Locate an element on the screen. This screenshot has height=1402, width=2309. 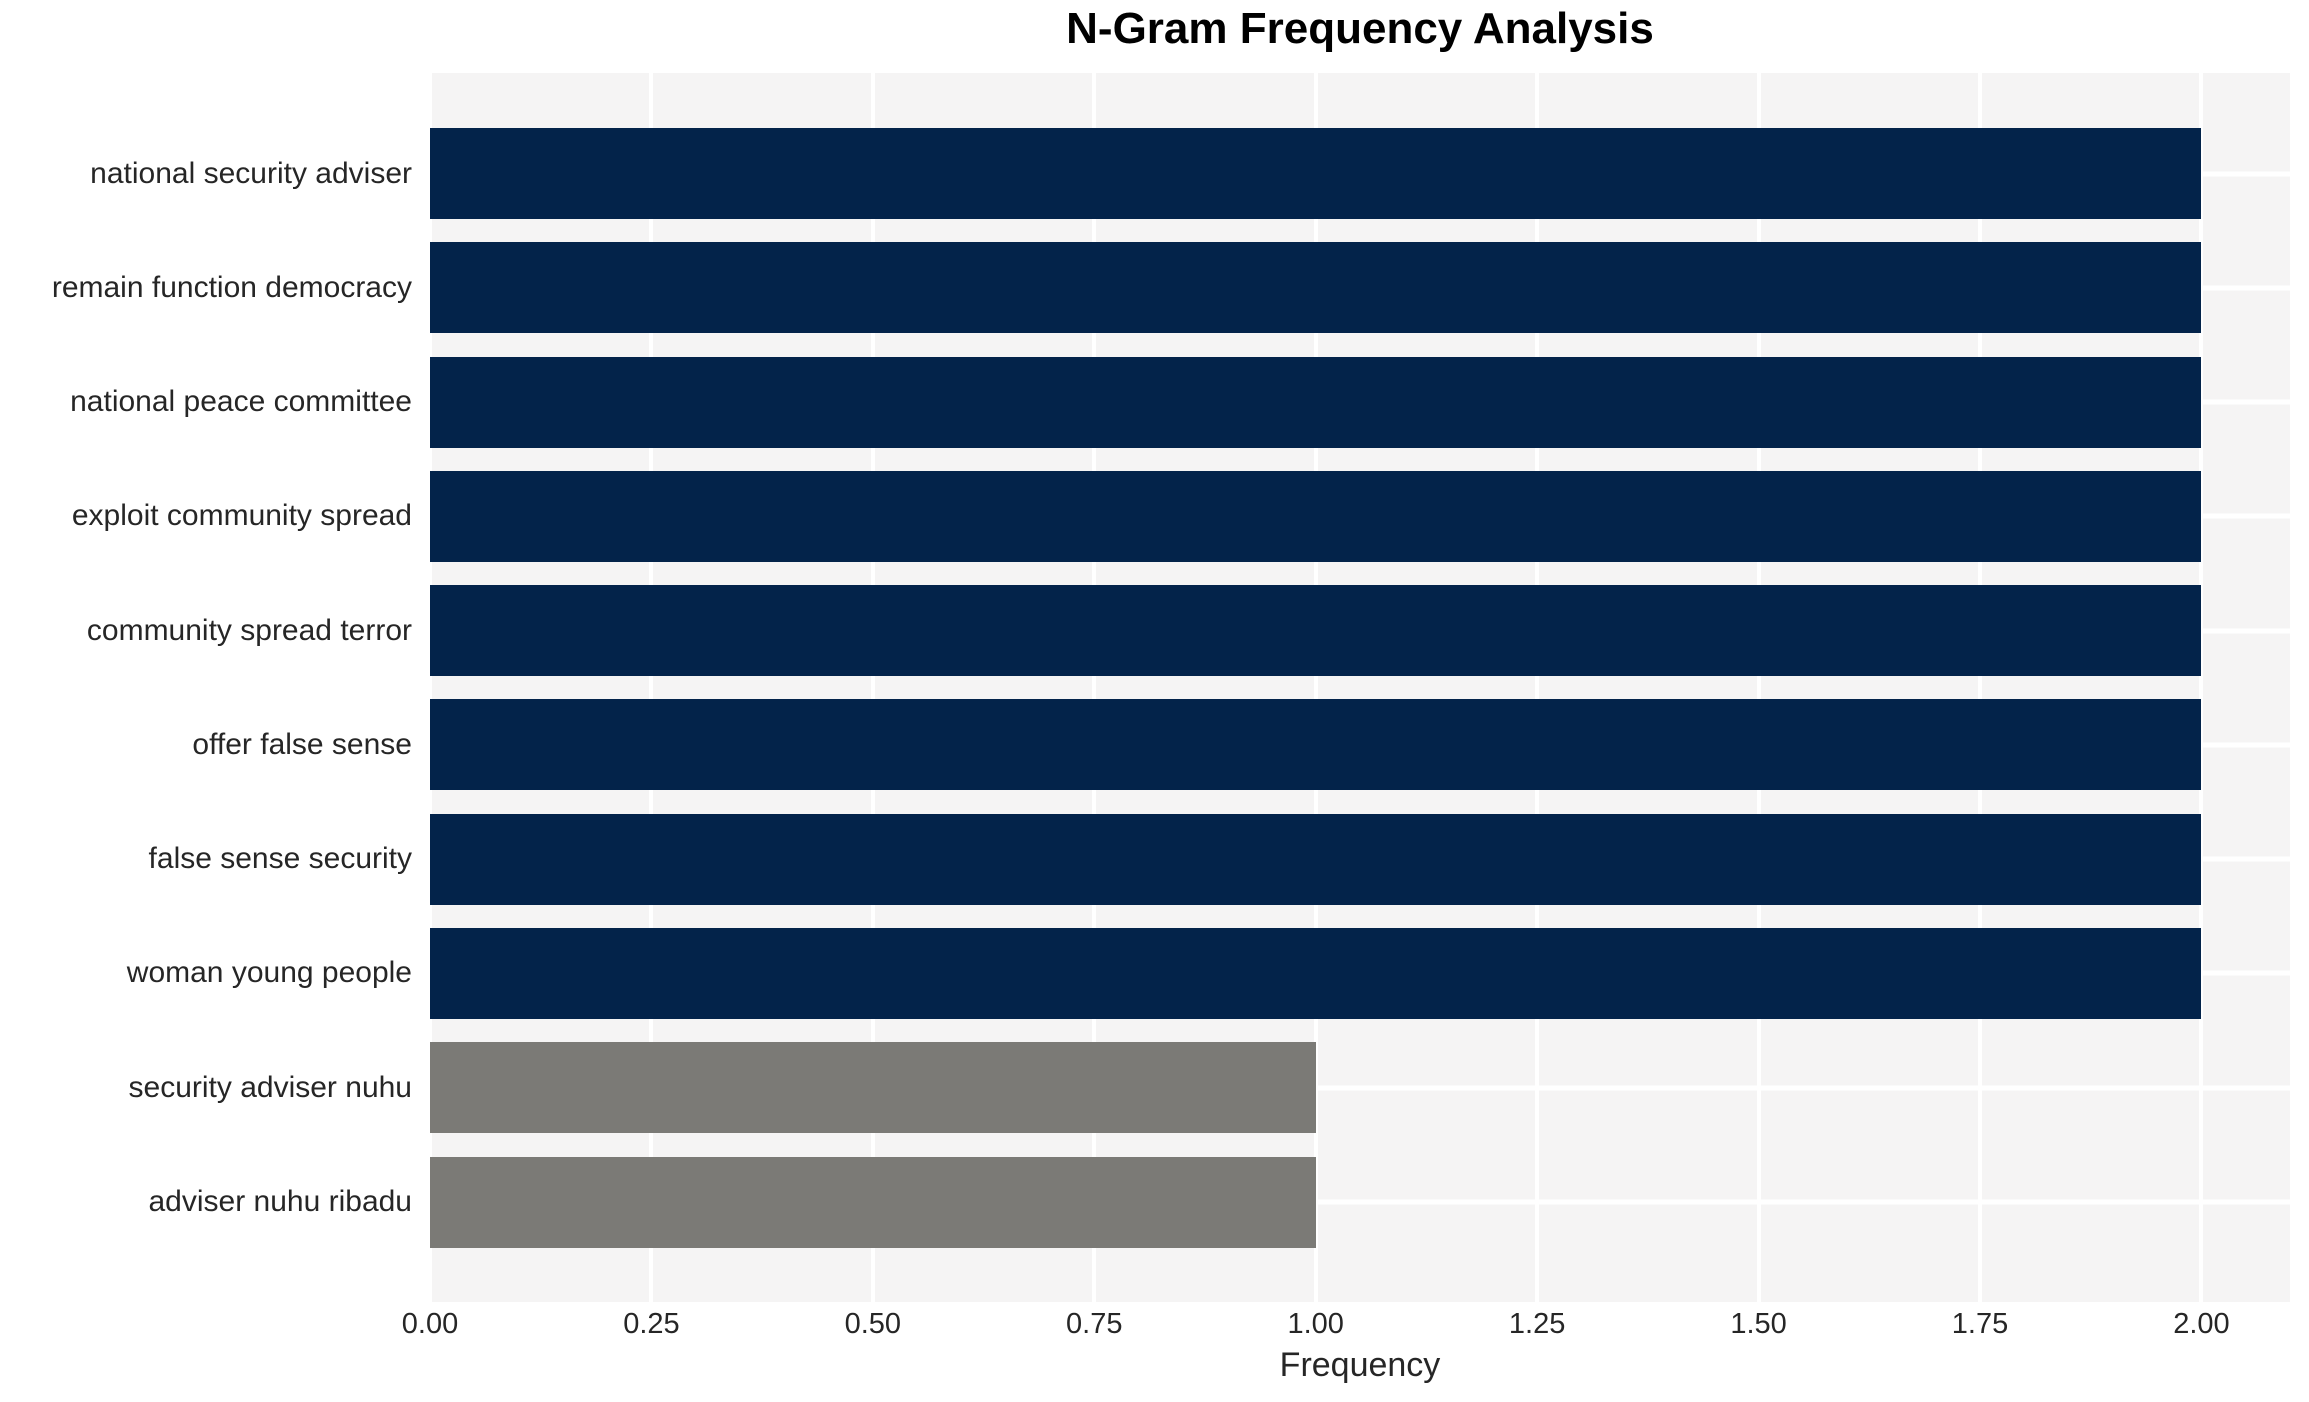
x-tick-label: 1.25 is located at coordinates (1537, 1324).